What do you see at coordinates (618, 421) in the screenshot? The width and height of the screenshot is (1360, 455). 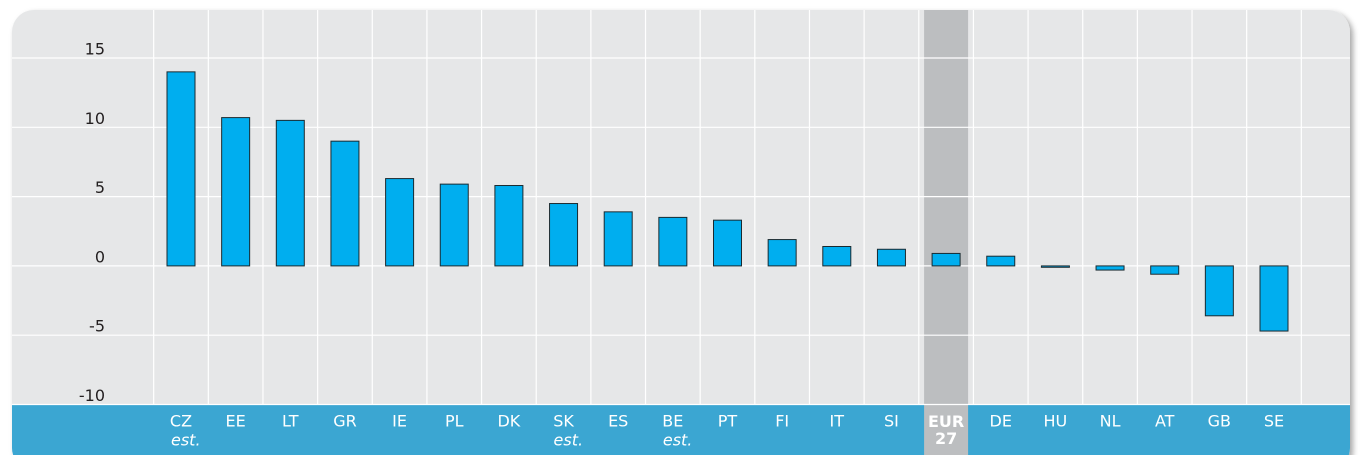 I see `x-tick-label: ES` at bounding box center [618, 421].